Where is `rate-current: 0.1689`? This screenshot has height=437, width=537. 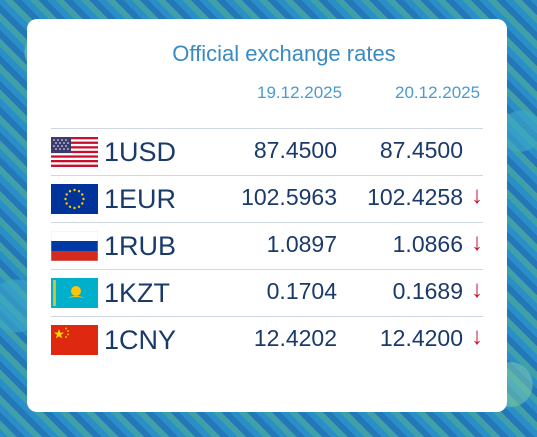
rate-current: 0.1689 is located at coordinates (427, 291).